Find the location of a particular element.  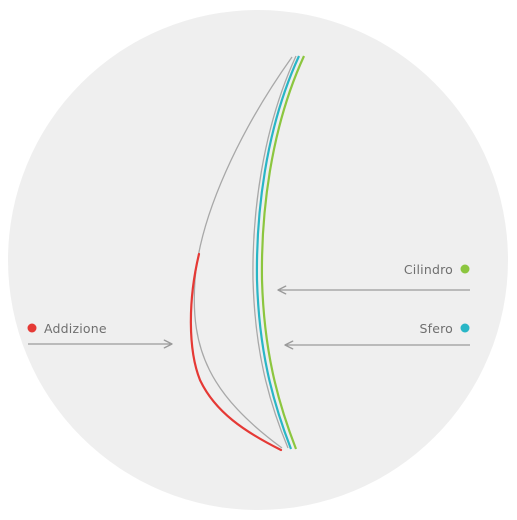

cilindro-dot is located at coordinates (465, 269).